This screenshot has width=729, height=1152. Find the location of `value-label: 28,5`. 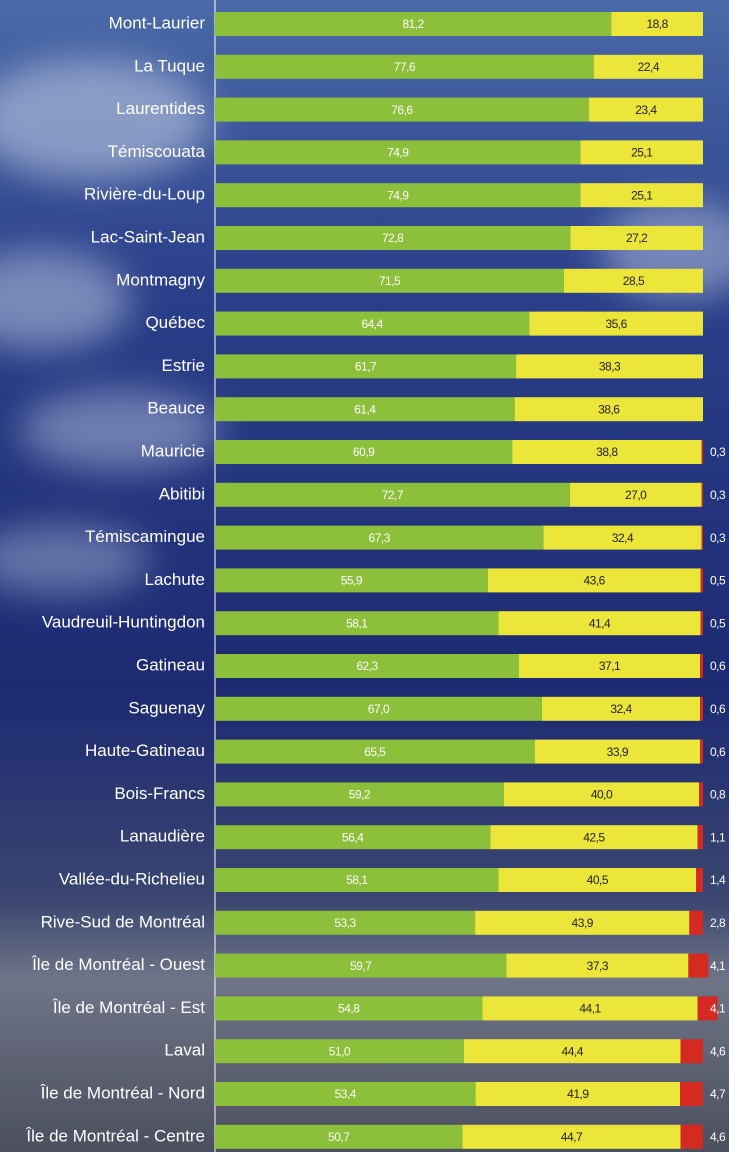

value-label: 28,5 is located at coordinates (634, 281).